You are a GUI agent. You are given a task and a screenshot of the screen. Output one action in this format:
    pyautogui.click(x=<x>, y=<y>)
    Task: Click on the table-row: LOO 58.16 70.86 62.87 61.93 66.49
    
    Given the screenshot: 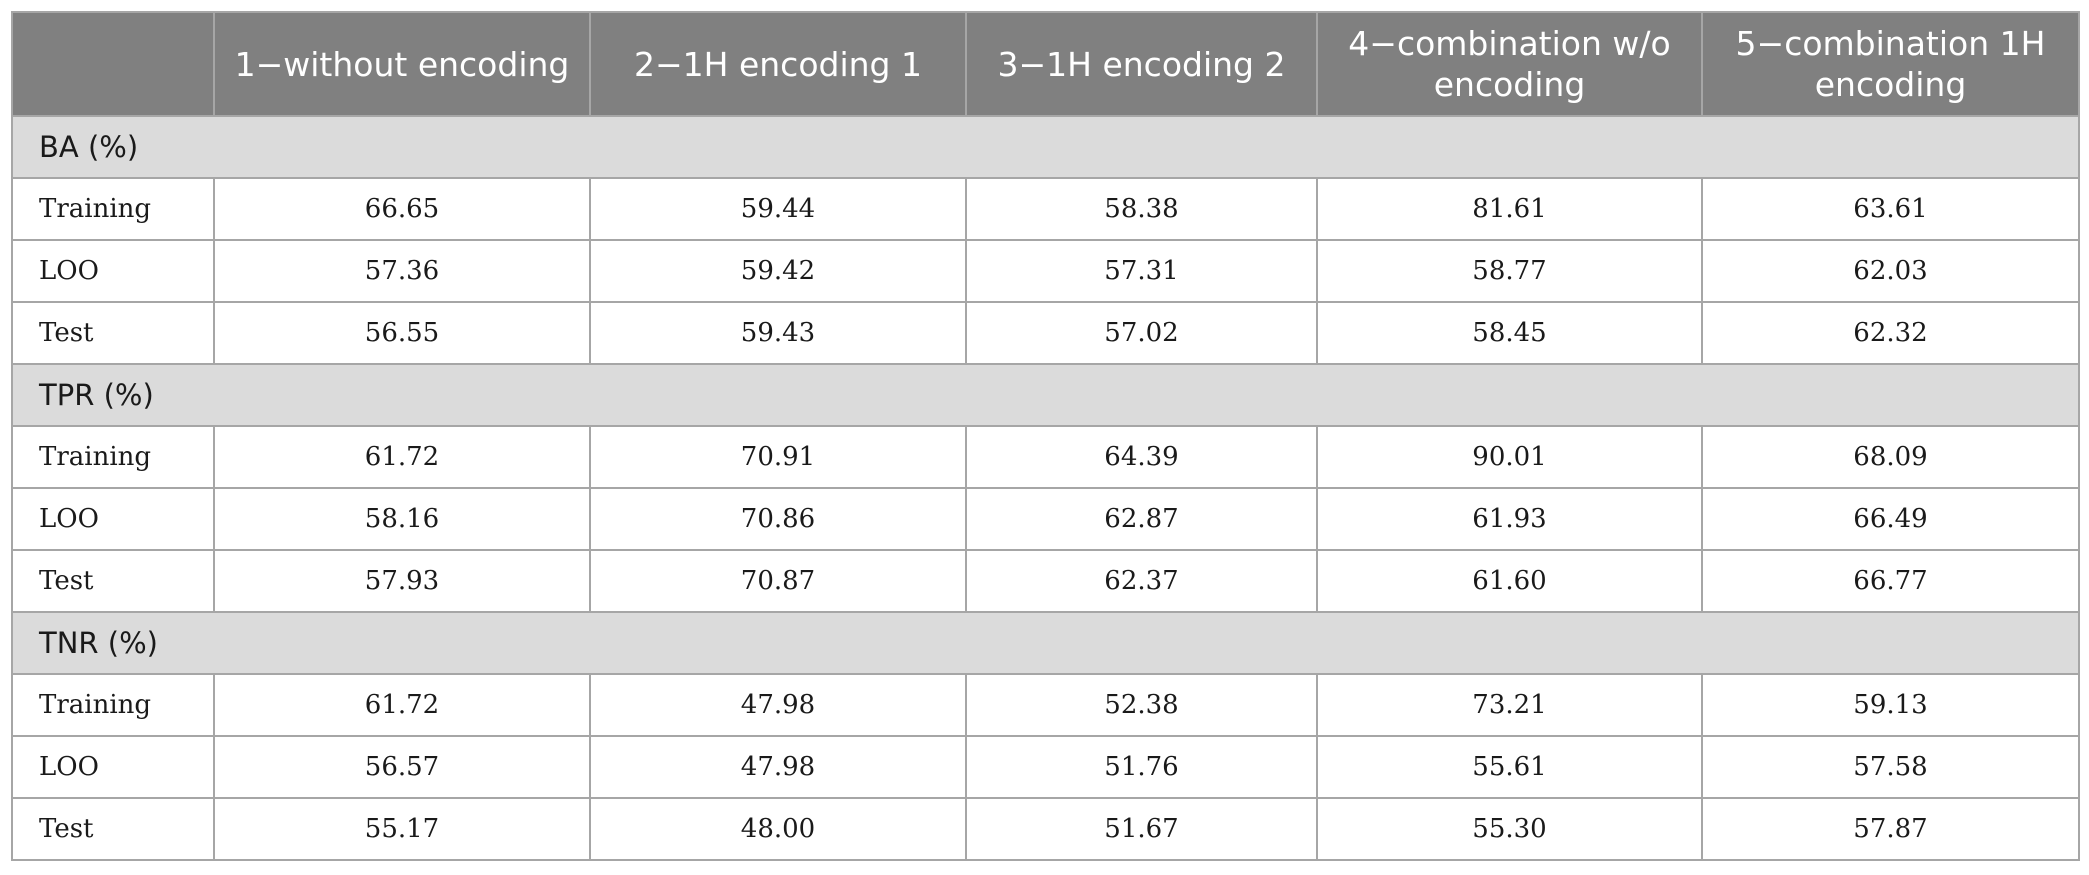 What is the action you would take?
    pyautogui.click(x=1045, y=519)
    